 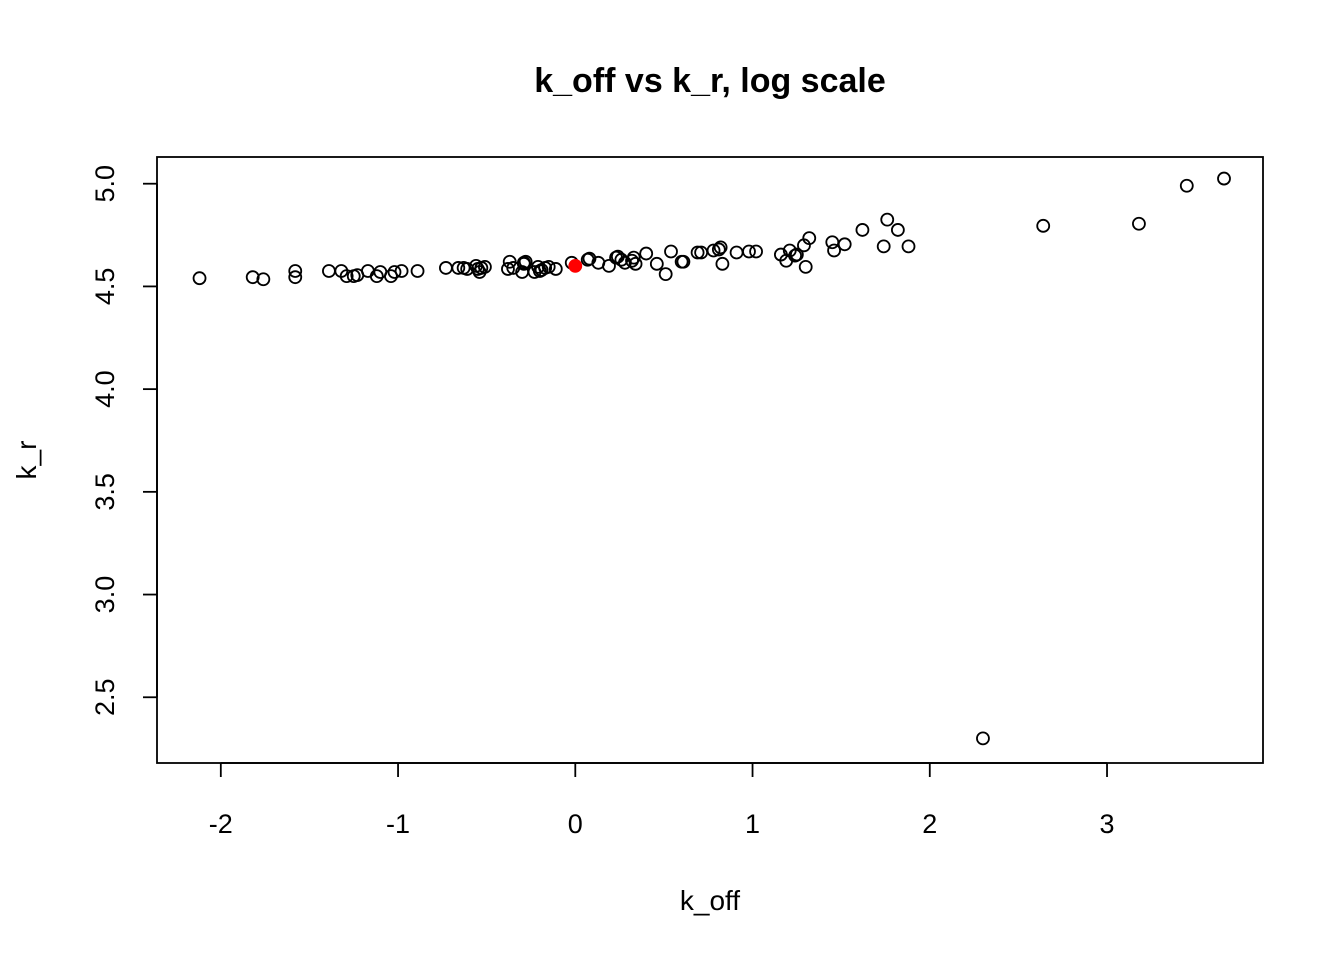 What do you see at coordinates (1107, 824) in the screenshot?
I see `x-tick-label: 3` at bounding box center [1107, 824].